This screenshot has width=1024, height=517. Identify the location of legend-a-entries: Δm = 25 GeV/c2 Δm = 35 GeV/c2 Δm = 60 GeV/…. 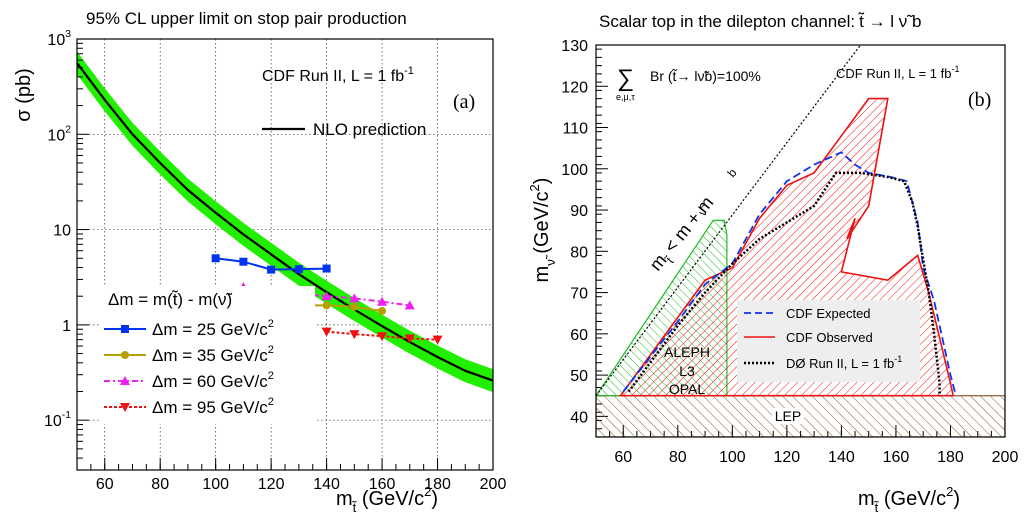
(189, 367).